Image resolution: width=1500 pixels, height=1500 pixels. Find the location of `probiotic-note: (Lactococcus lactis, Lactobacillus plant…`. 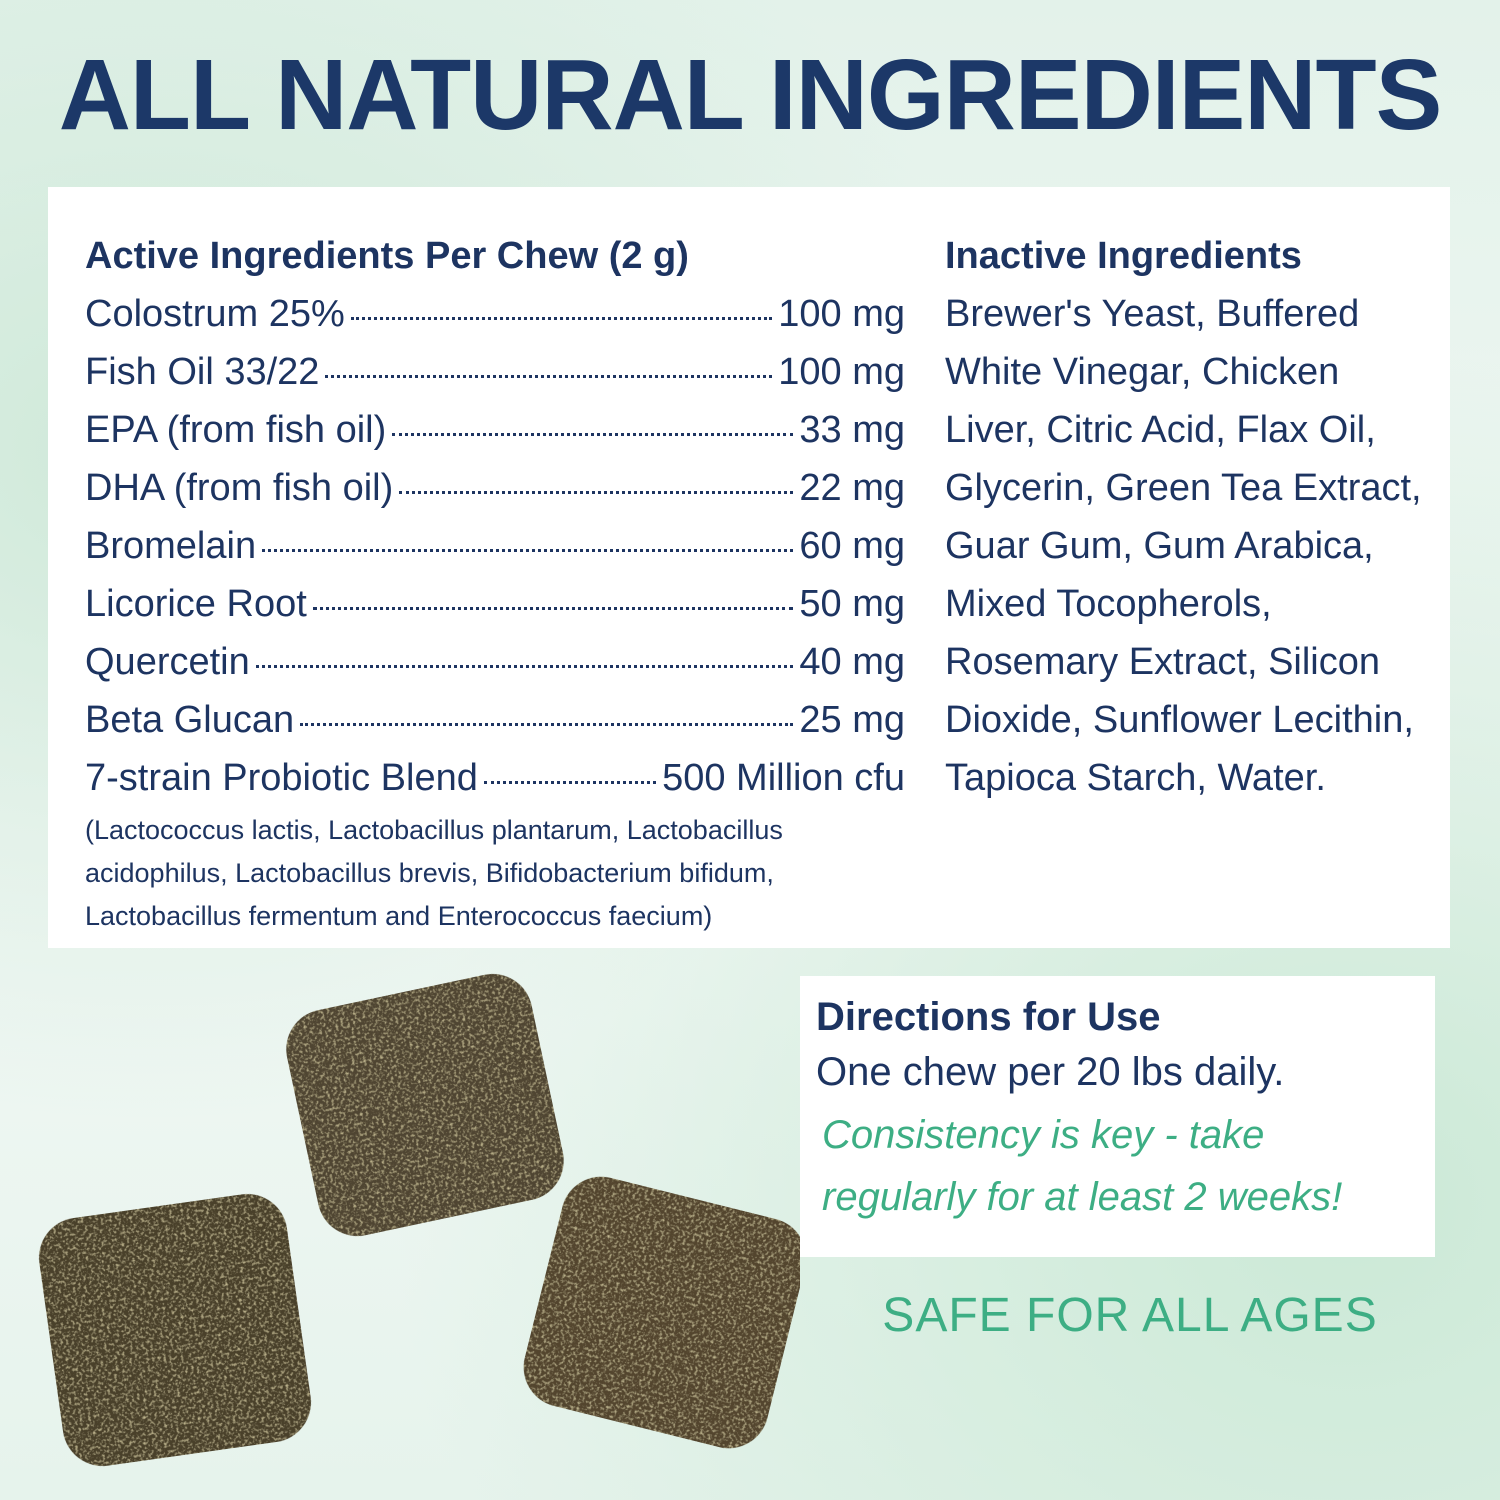

probiotic-note: (Lactococcus lactis, Lactobacillus plant… is located at coordinates (434, 873).